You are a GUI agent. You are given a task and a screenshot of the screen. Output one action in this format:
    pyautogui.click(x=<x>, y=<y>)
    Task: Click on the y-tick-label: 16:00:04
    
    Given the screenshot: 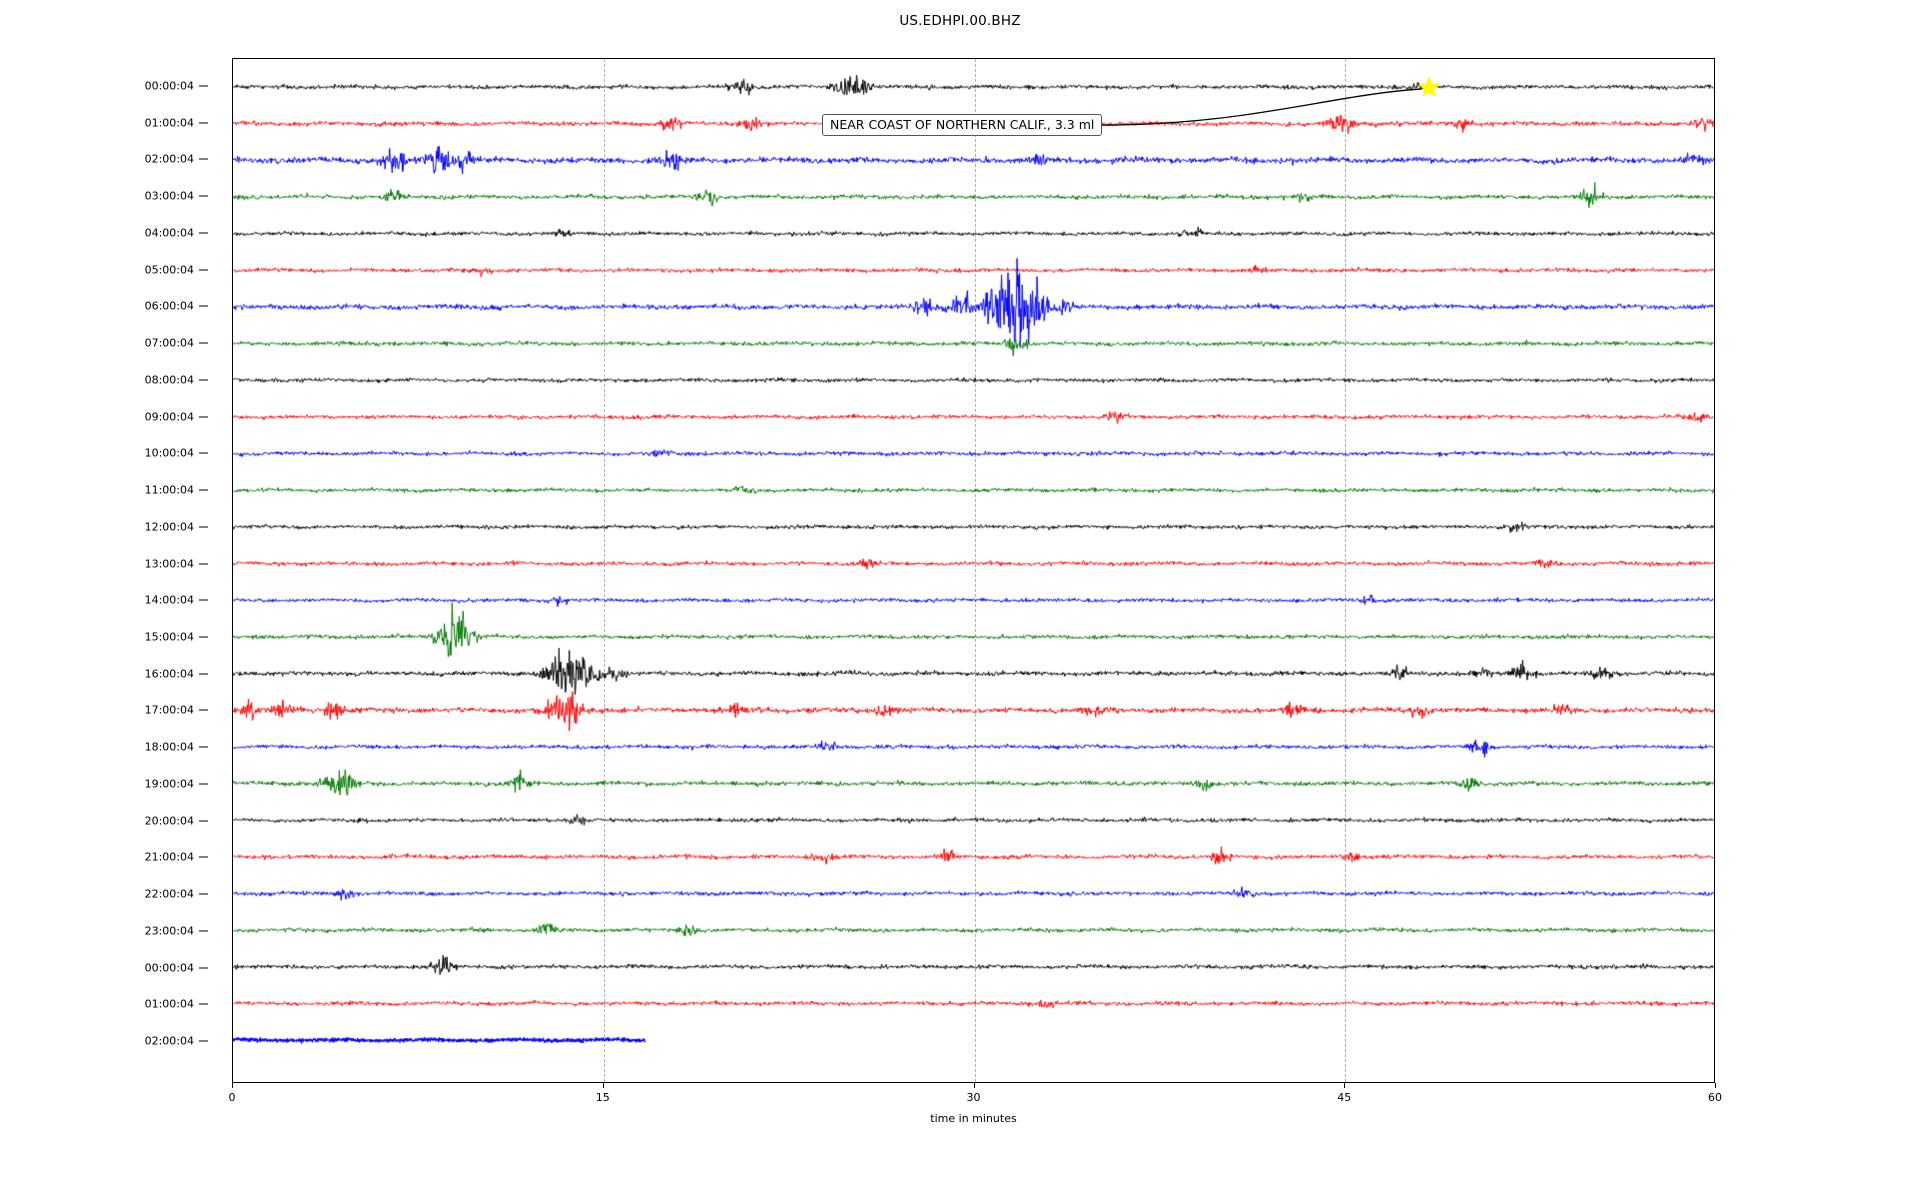 What is the action you would take?
    pyautogui.click(x=169, y=674)
    